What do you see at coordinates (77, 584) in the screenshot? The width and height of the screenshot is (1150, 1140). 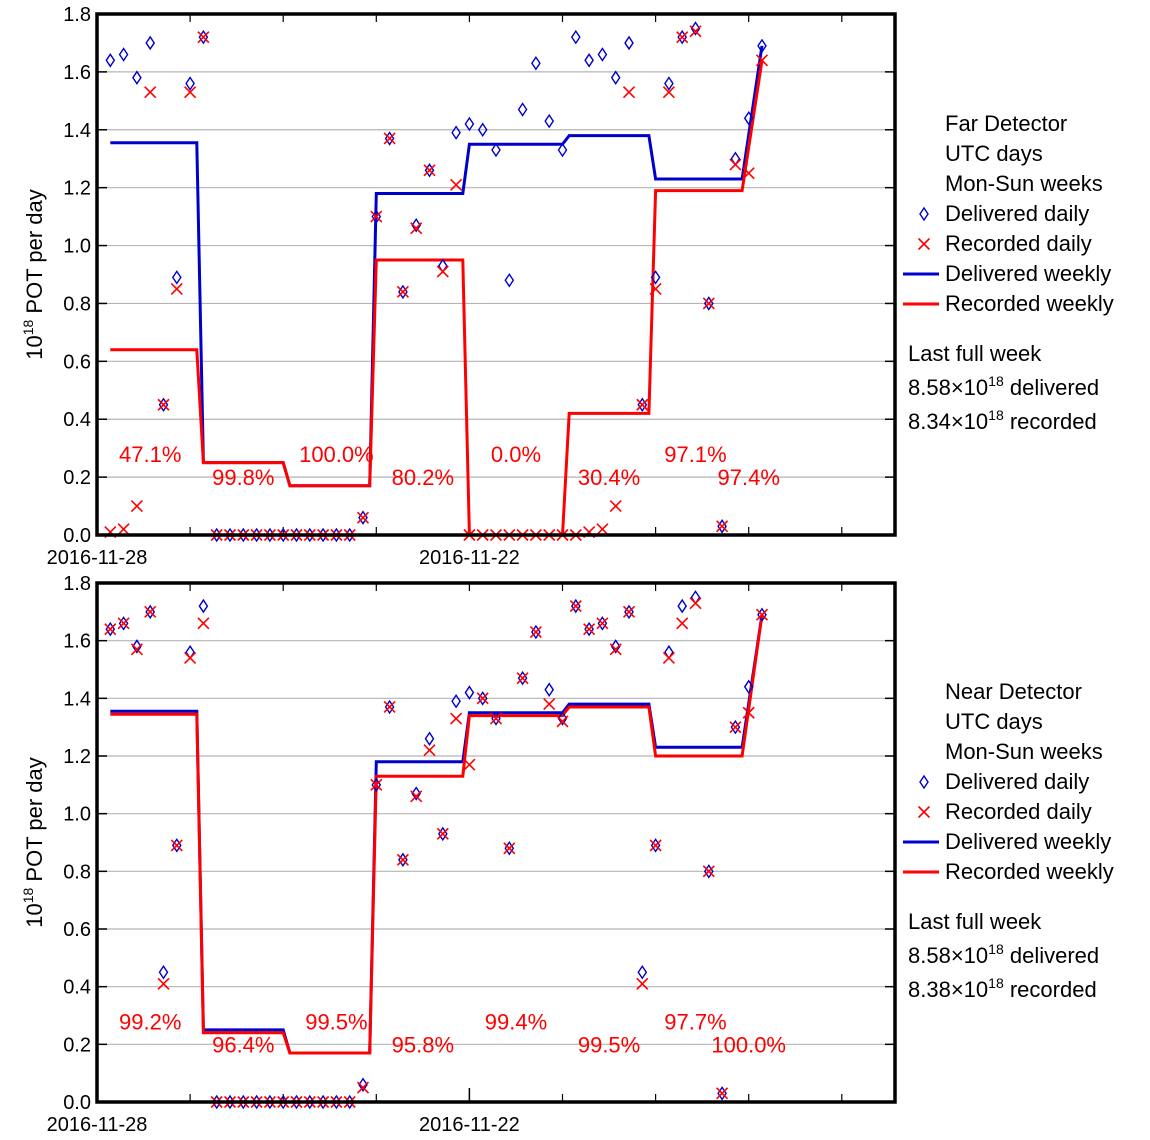 I see `y-tick-label: 1.8` at bounding box center [77, 584].